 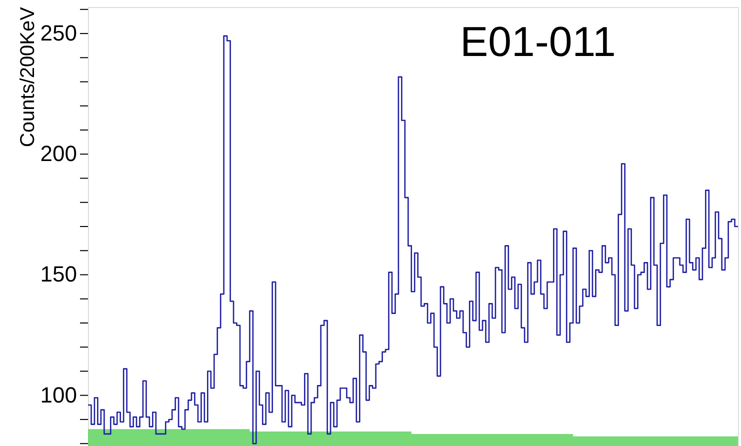 What do you see at coordinates (58, 274) in the screenshot?
I see `y-tick-label: 150` at bounding box center [58, 274].